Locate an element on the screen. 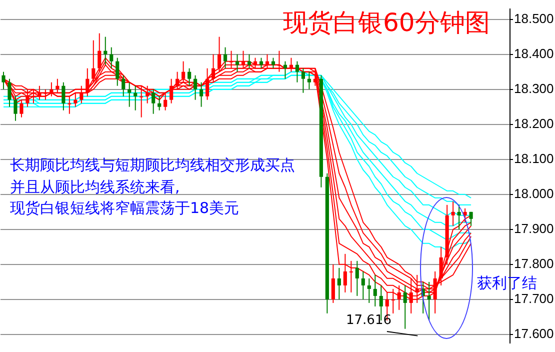 The width and height of the screenshot is (555, 352). chart-title: 现货白银60分钟图 is located at coordinates (386, 23).